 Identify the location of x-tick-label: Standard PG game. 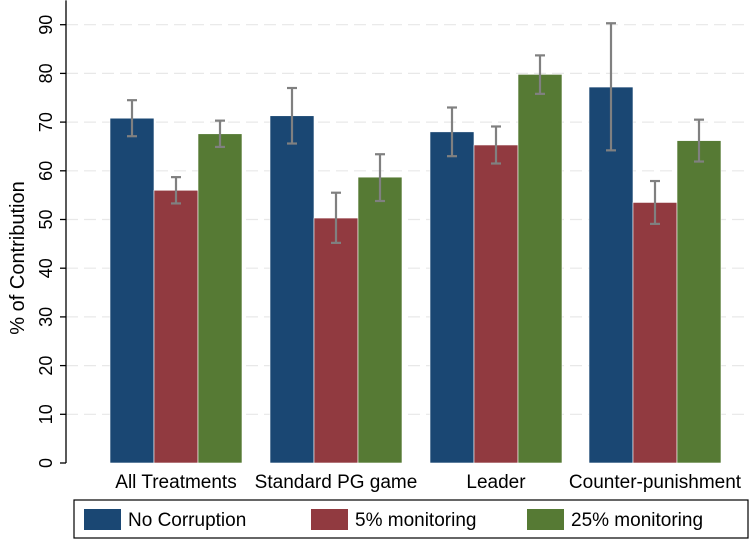
(336, 482).